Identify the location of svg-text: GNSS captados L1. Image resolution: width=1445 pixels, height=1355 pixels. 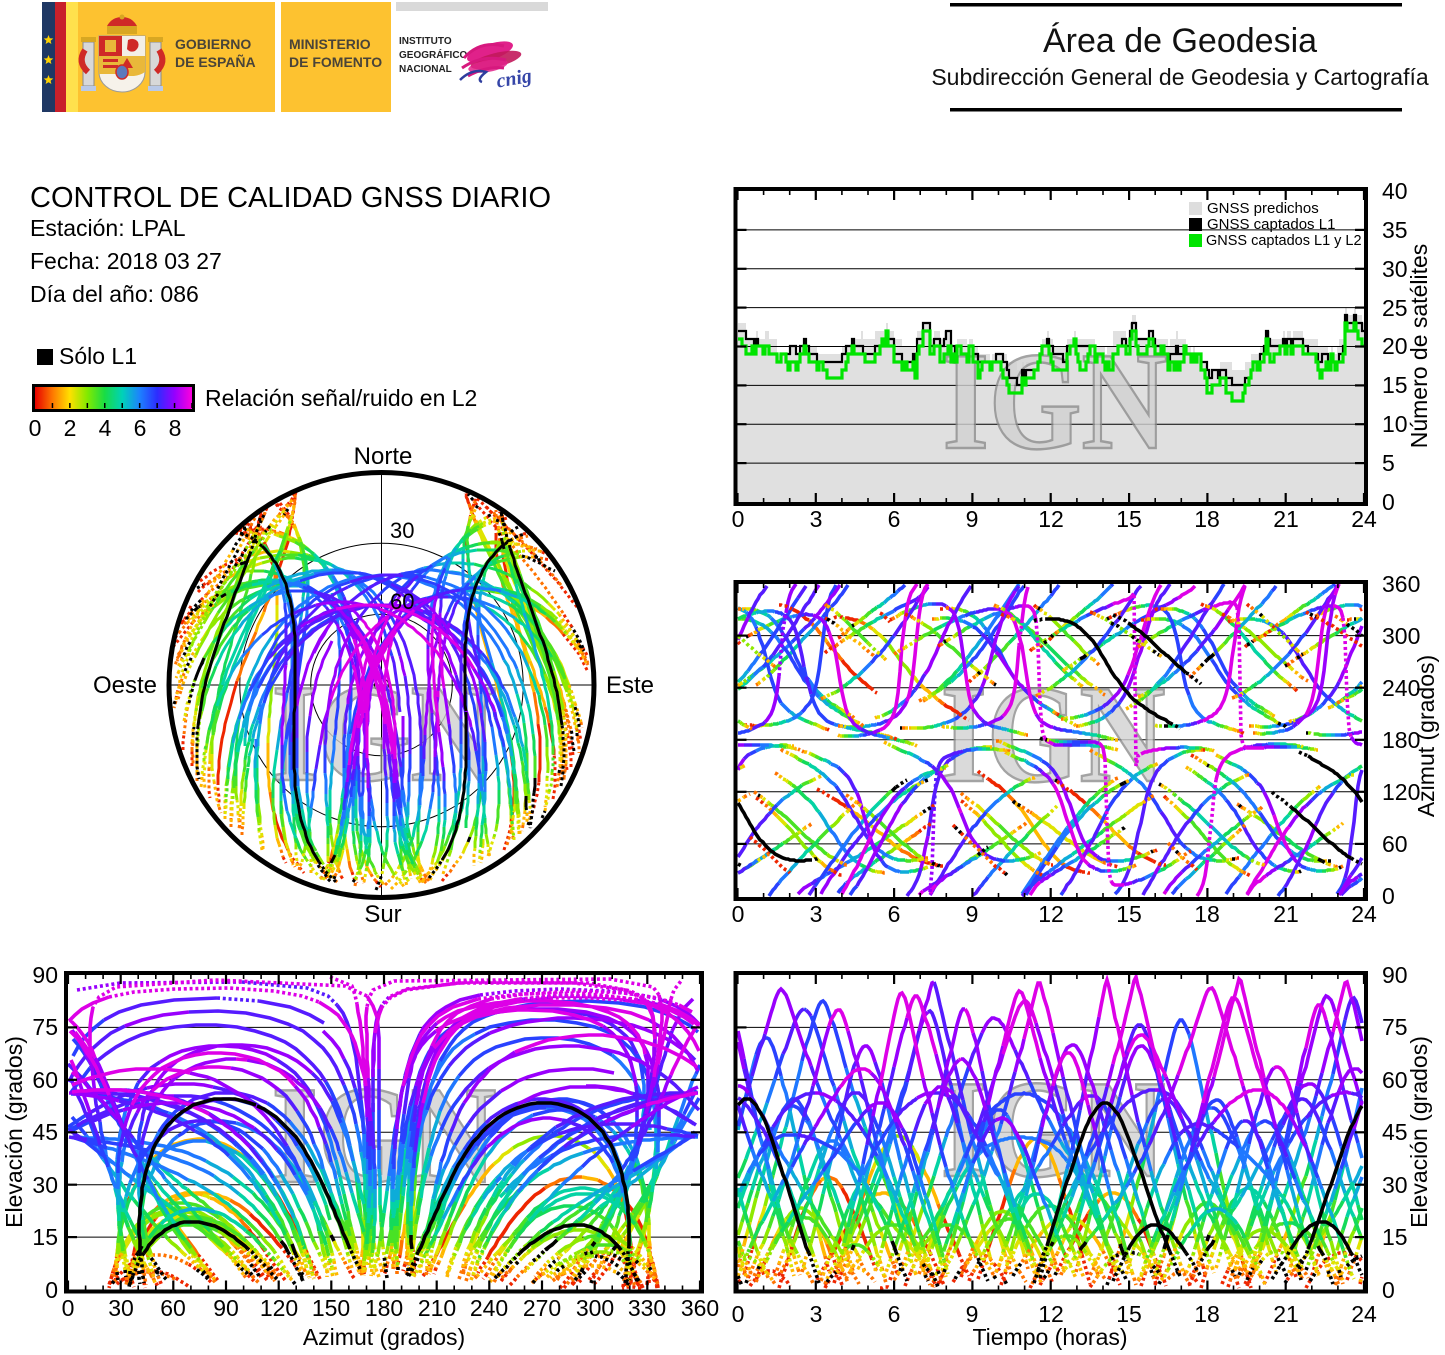
(1271, 224).